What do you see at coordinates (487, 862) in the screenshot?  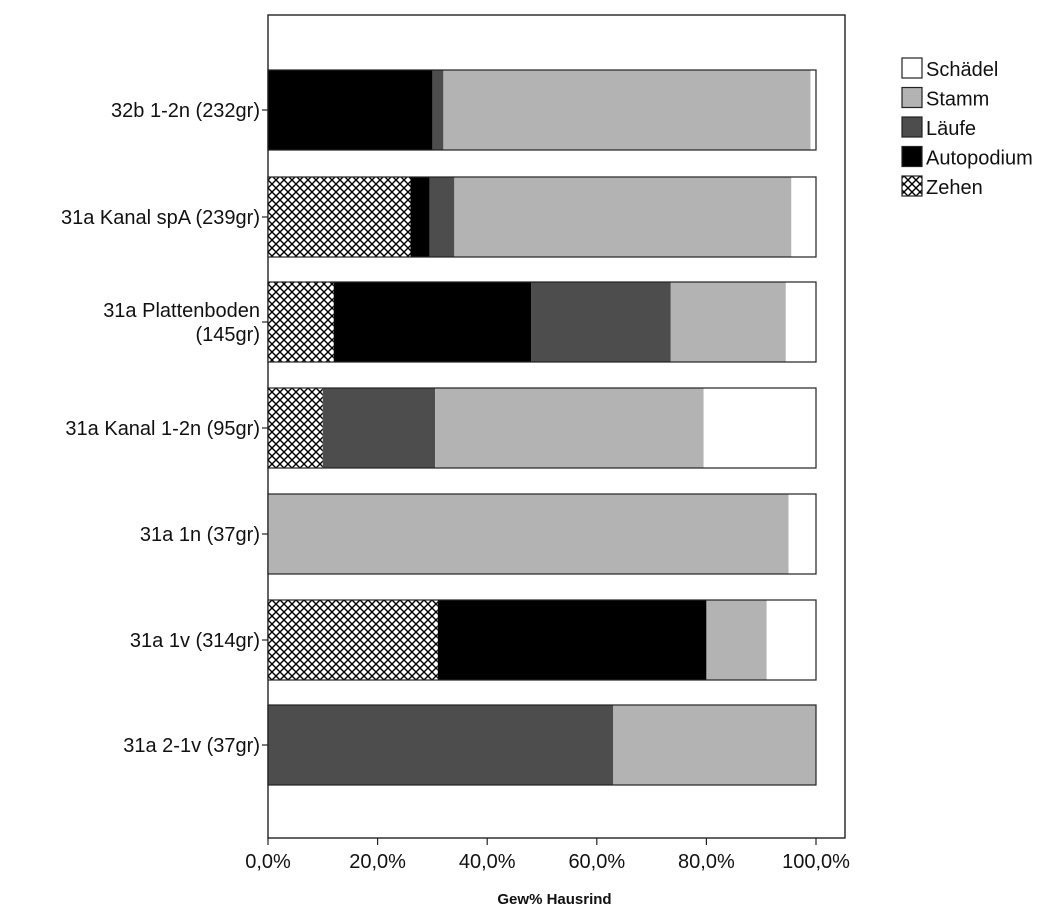 I see `x-tick-label: 40,0%` at bounding box center [487, 862].